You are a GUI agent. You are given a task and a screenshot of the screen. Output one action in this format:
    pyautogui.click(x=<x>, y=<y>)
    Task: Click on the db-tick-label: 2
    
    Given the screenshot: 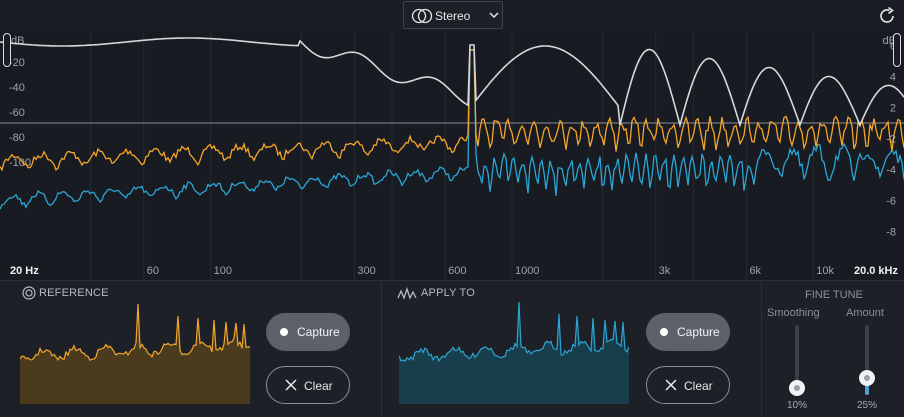 What is the action you would take?
    pyautogui.click(x=893, y=109)
    